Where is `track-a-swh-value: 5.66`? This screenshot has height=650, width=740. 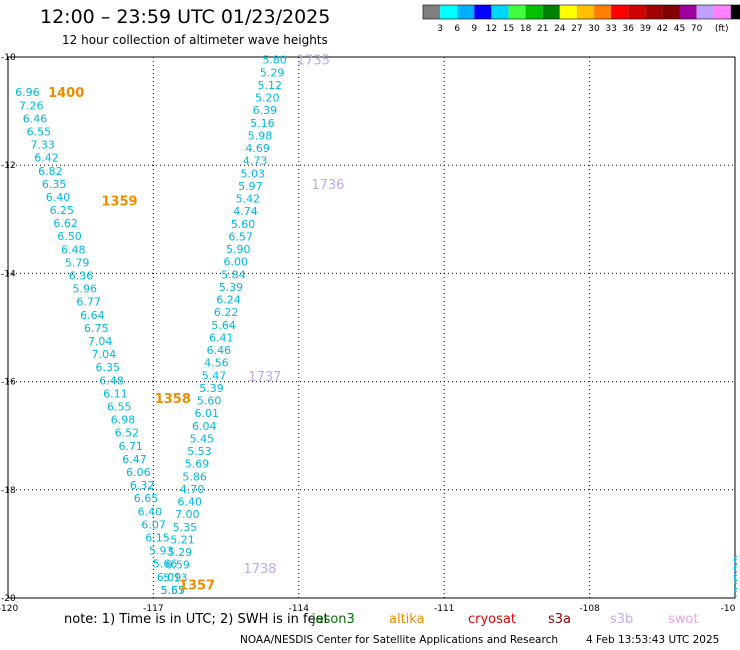
track-a-swh-value: 5.66 is located at coordinates (165, 564).